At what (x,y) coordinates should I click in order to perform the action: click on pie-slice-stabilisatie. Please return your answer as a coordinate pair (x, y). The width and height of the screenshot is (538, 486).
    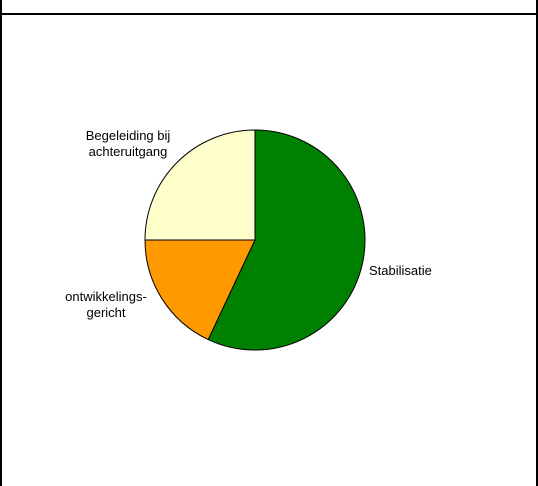
    Looking at the image, I should click on (286, 240).